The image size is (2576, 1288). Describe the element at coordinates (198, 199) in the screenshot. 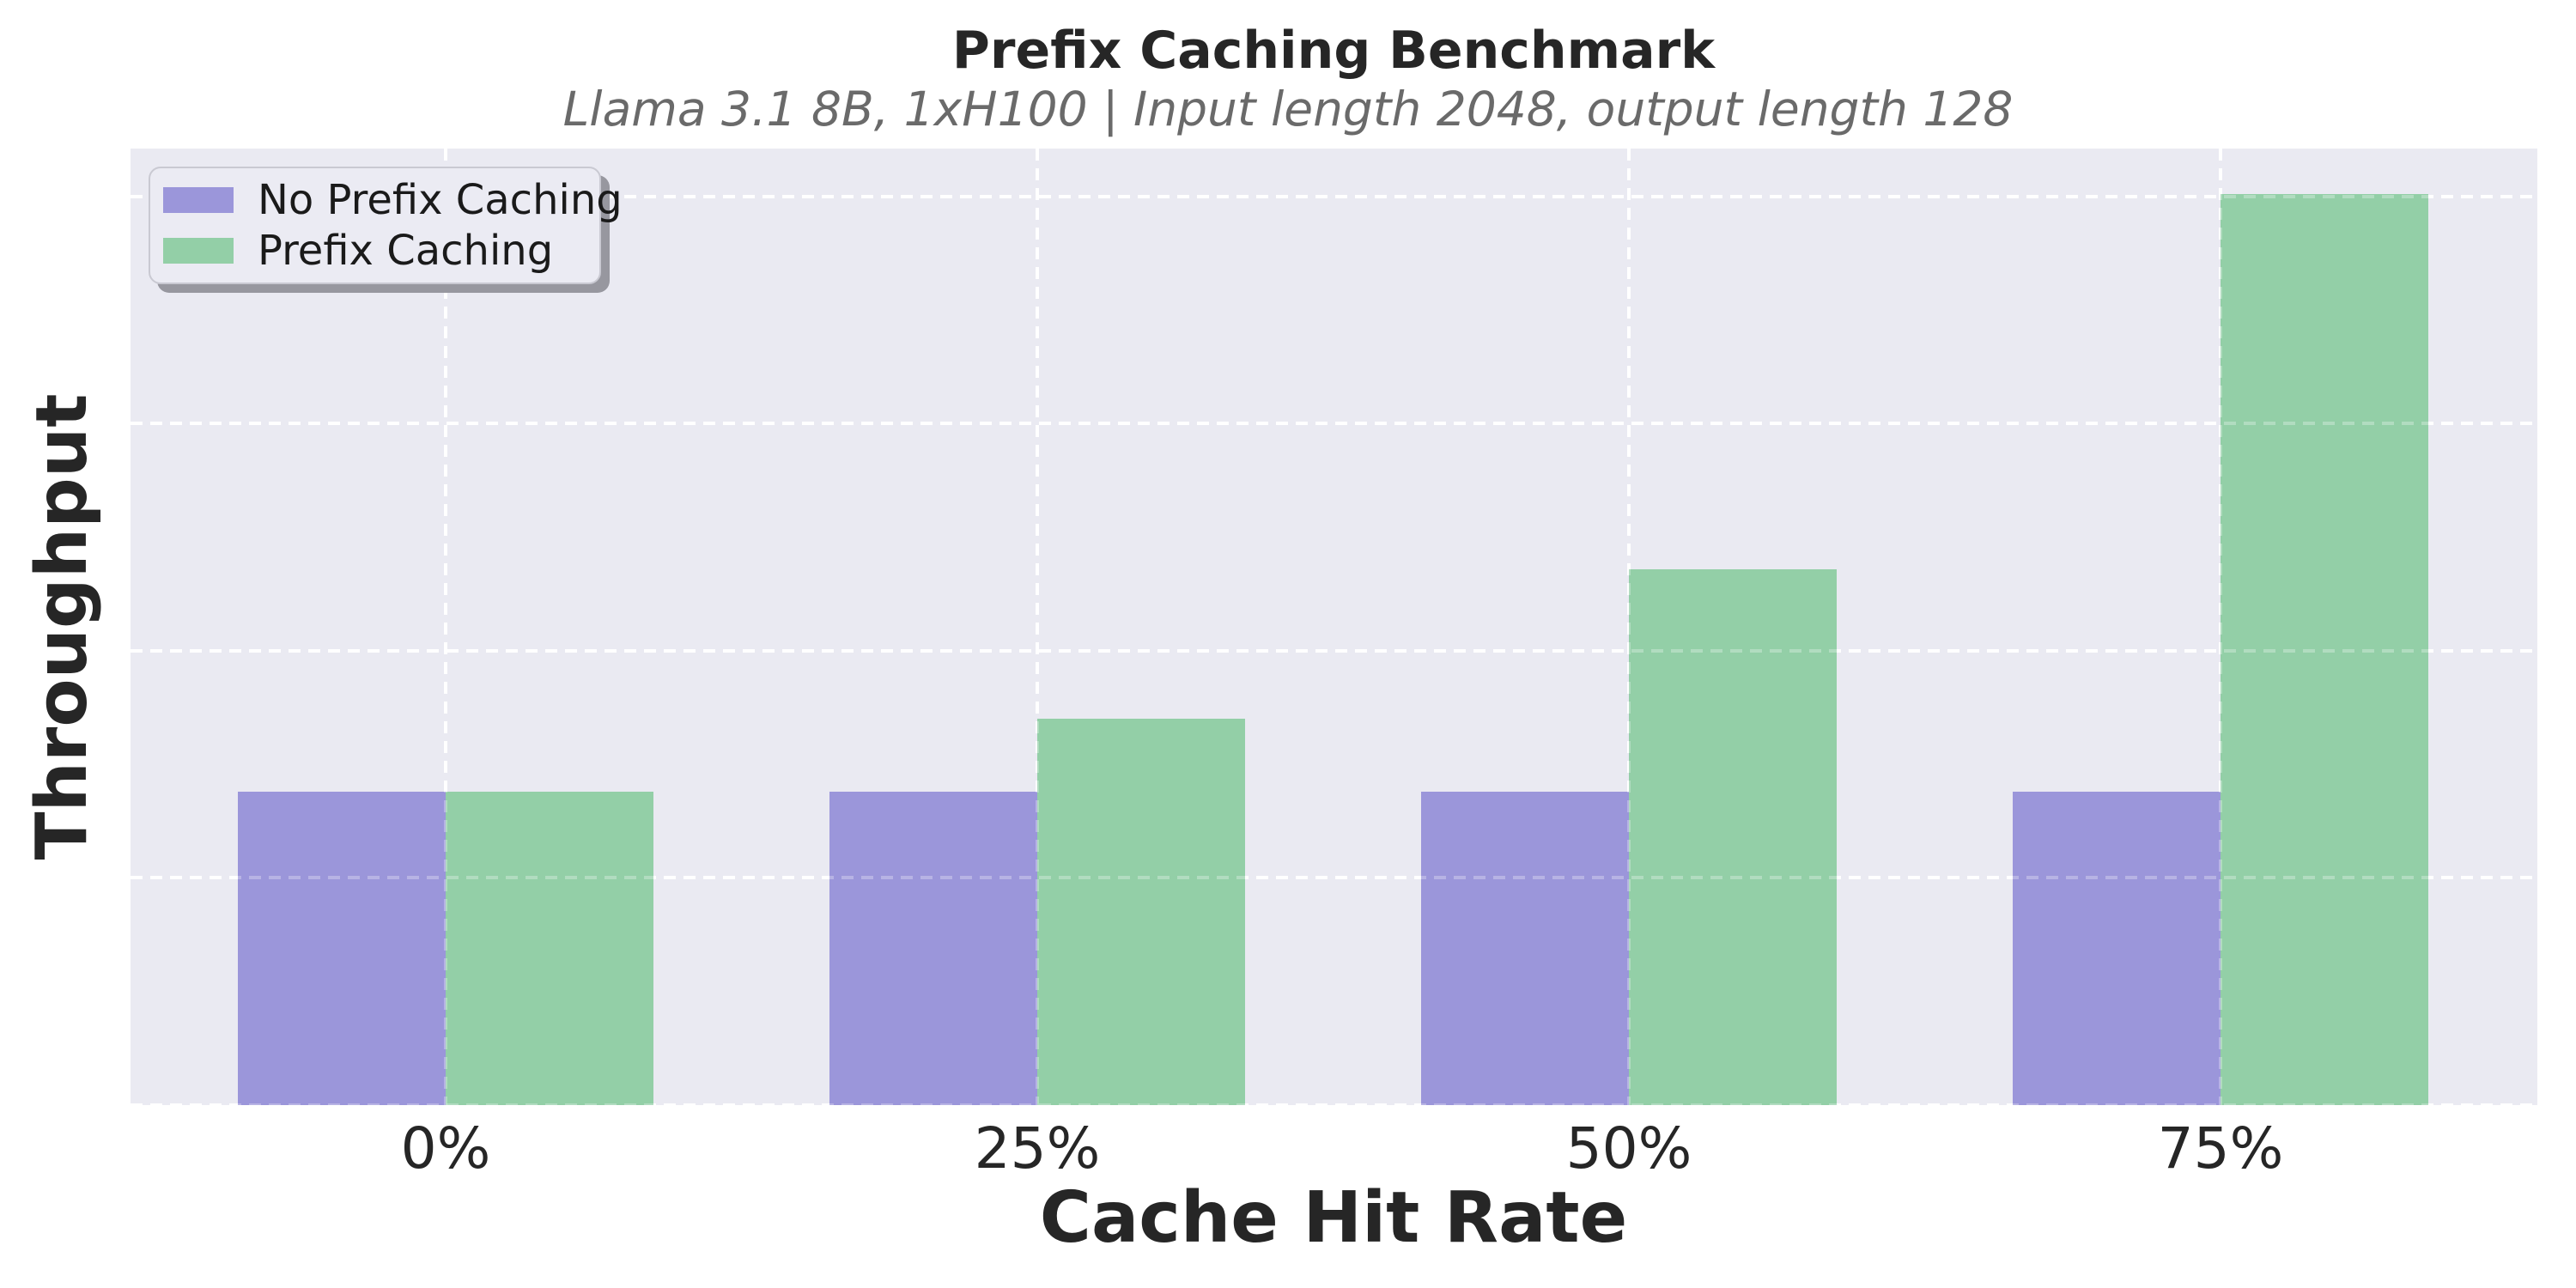

I see `legend-swatch-no-prefix-caching` at that location.